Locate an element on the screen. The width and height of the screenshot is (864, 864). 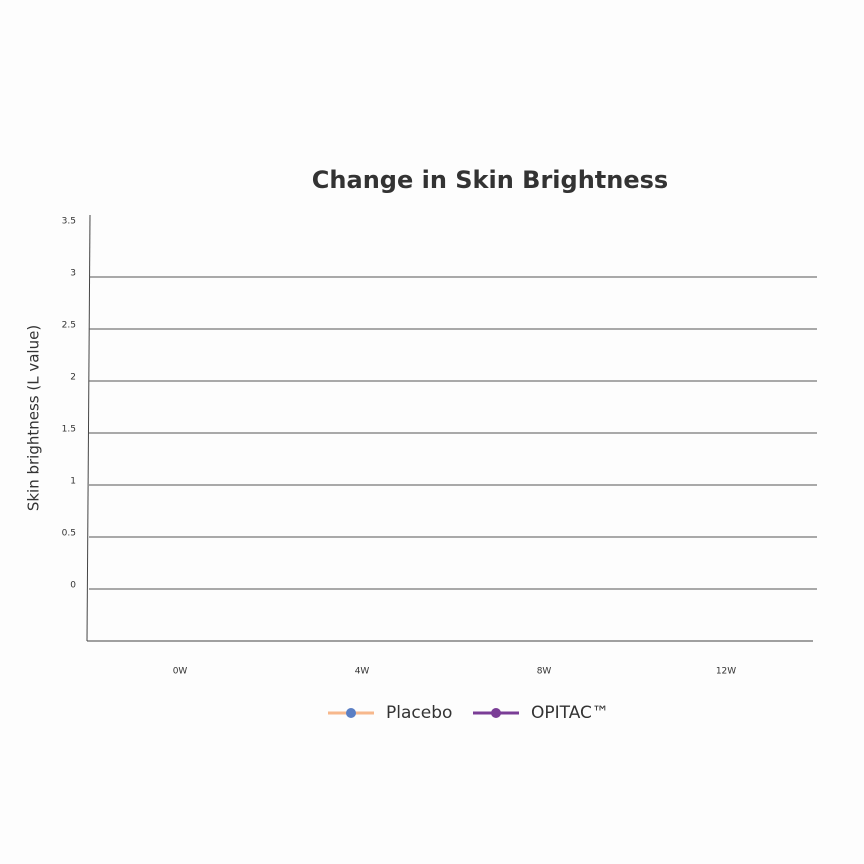
x-tick-label: 12W is located at coordinates (726, 672).